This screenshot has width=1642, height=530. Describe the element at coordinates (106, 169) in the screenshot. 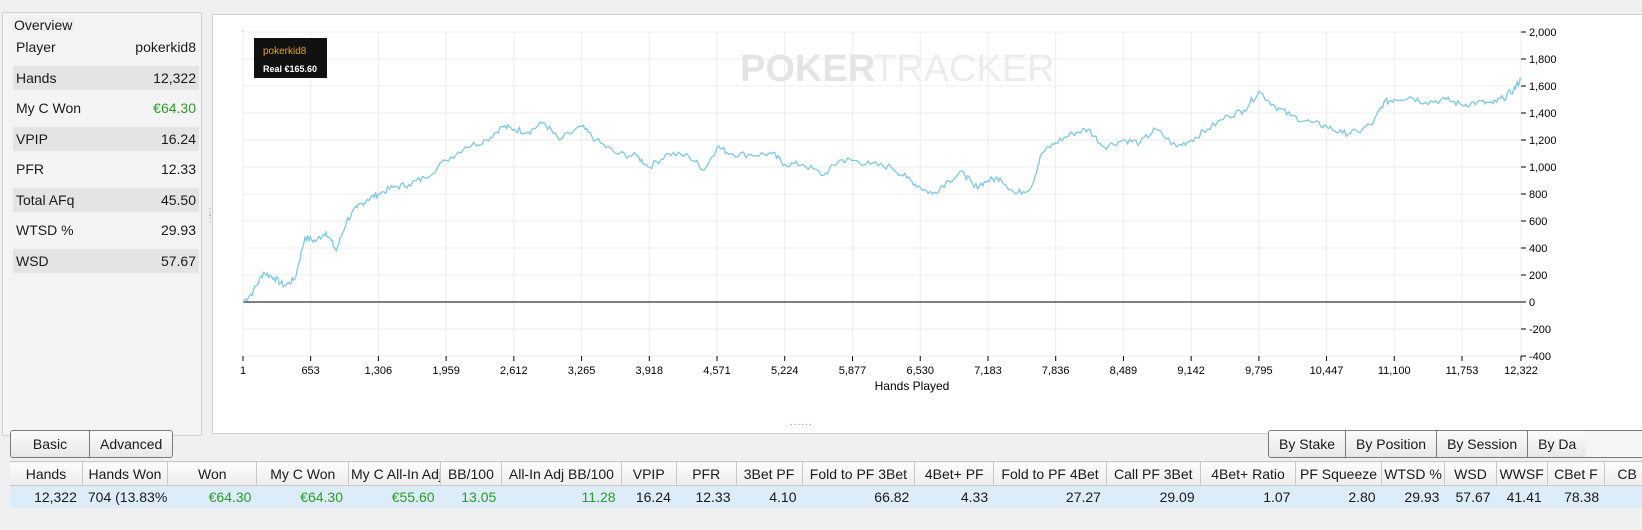

I see `overview-row-pfr: PFR 12.33` at that location.